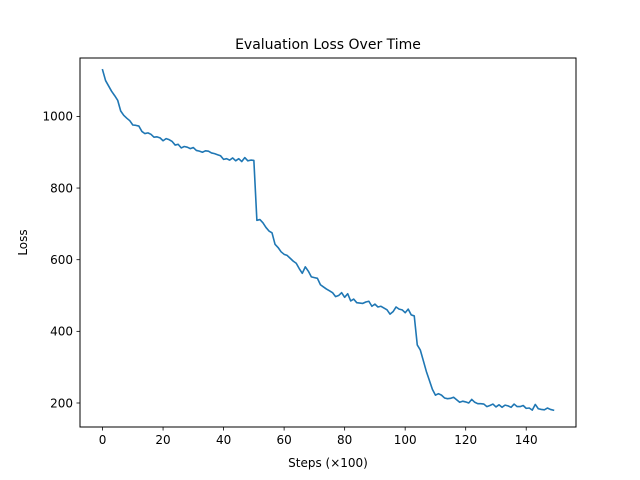 The width and height of the screenshot is (640, 480). What do you see at coordinates (328, 463) in the screenshot?
I see `x-axis-label: Steps (×100)` at bounding box center [328, 463].